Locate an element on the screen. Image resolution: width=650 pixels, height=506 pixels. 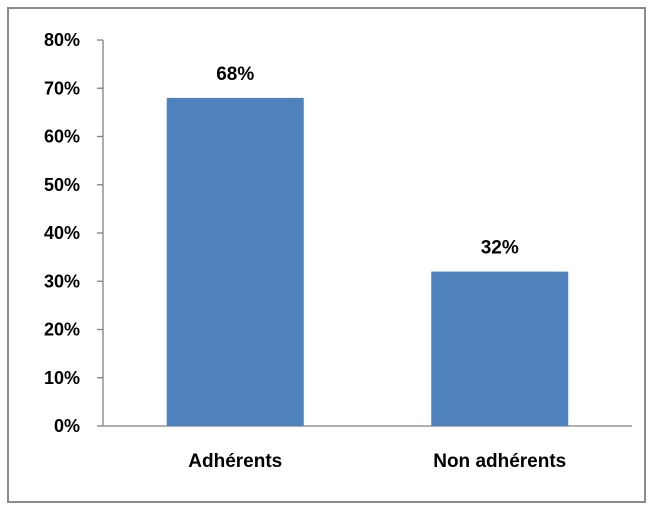
bar-value-label: 68% is located at coordinates (235, 74).